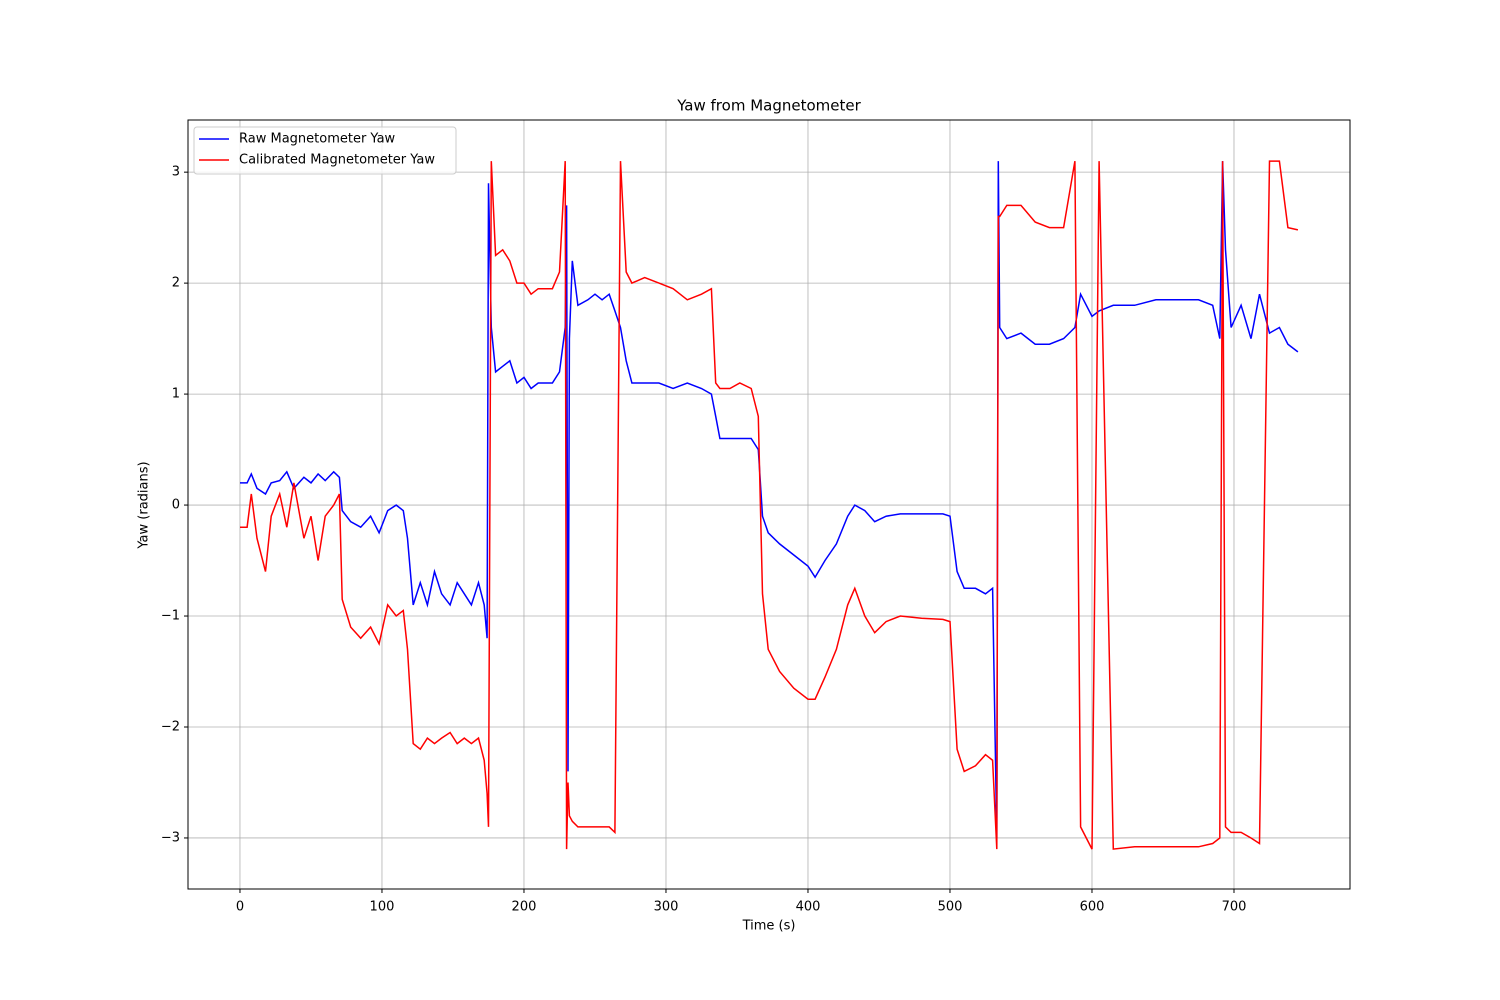 This screenshot has width=1500, height=1000. What do you see at coordinates (176, 505) in the screenshot?
I see `y-tick-label: 0` at bounding box center [176, 505].